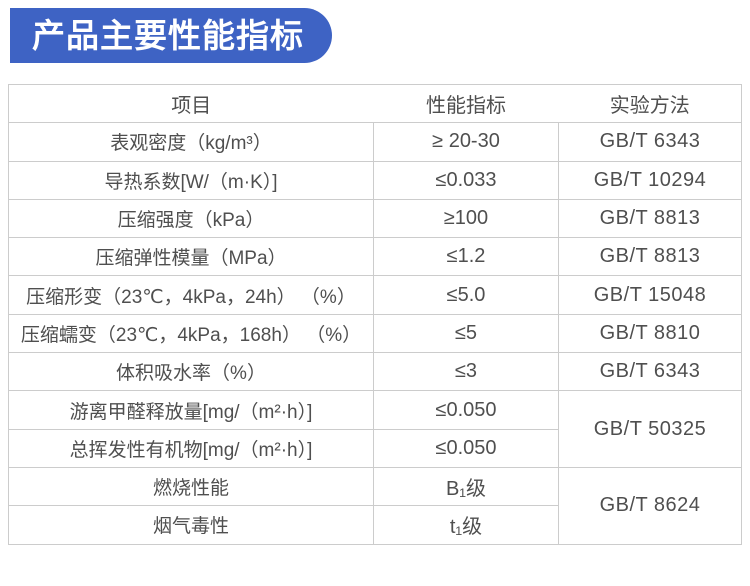 The height and width of the screenshot is (586, 750). Describe the element at coordinates (191, 372) in the screenshot. I see `item-cell: 体积吸水率（%）` at that location.